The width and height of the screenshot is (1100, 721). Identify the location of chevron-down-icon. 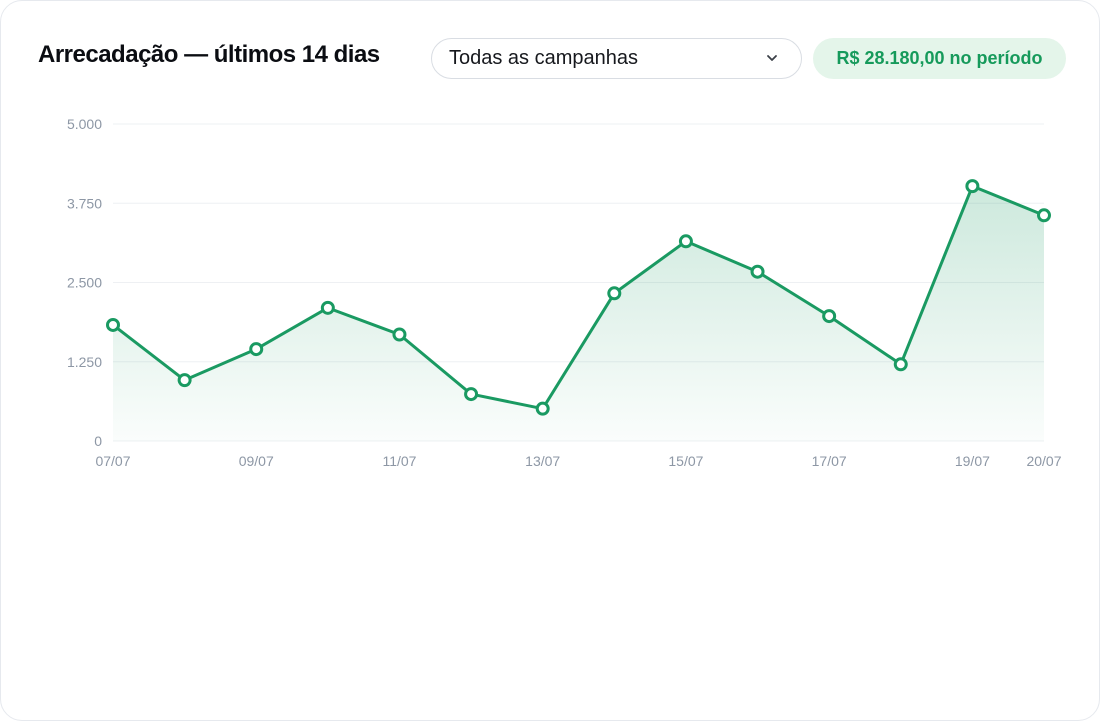
(772, 58).